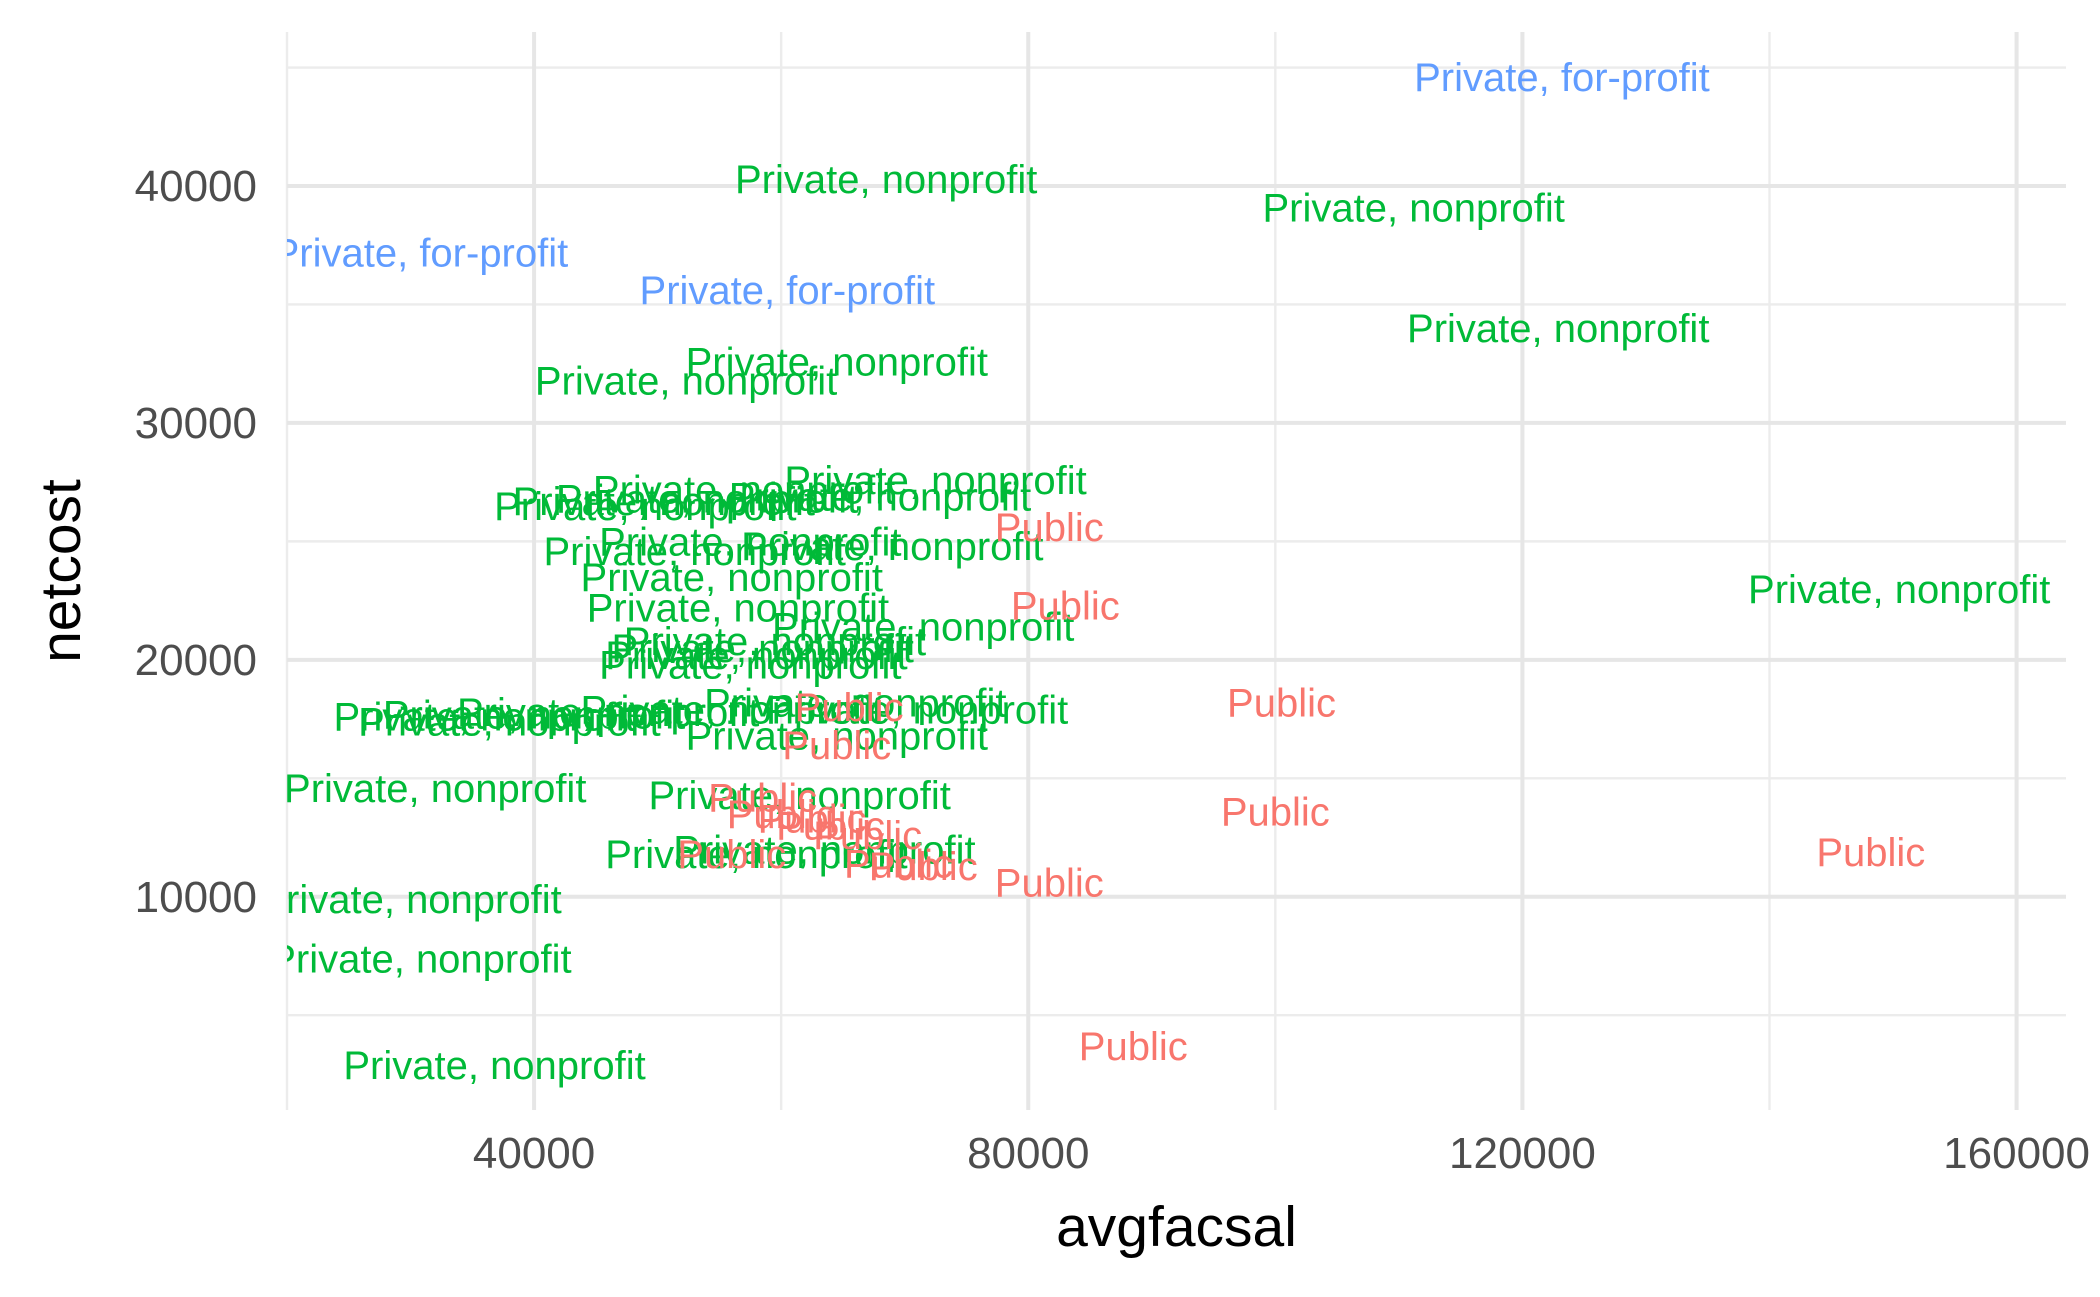 Image resolution: width=2100 pixels, height=1297 pixels. Describe the element at coordinates (61, 571) in the screenshot. I see `y-axis-title: netcost` at that location.